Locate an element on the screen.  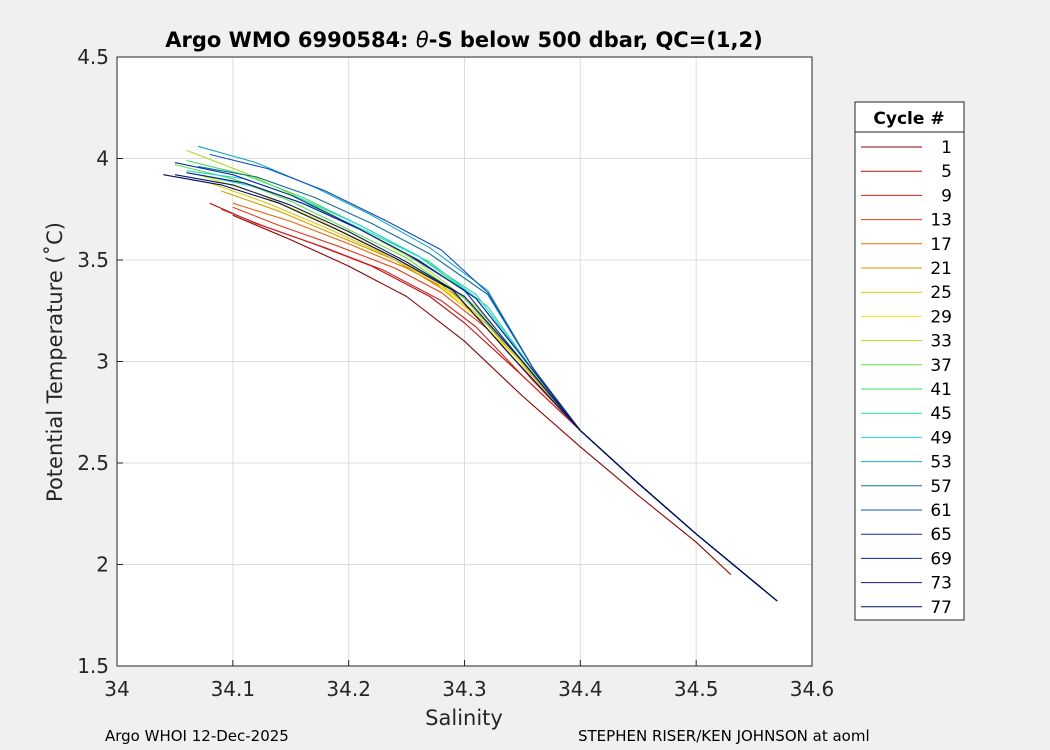
legend-label-cycle-29: 29 is located at coordinates (941, 317).